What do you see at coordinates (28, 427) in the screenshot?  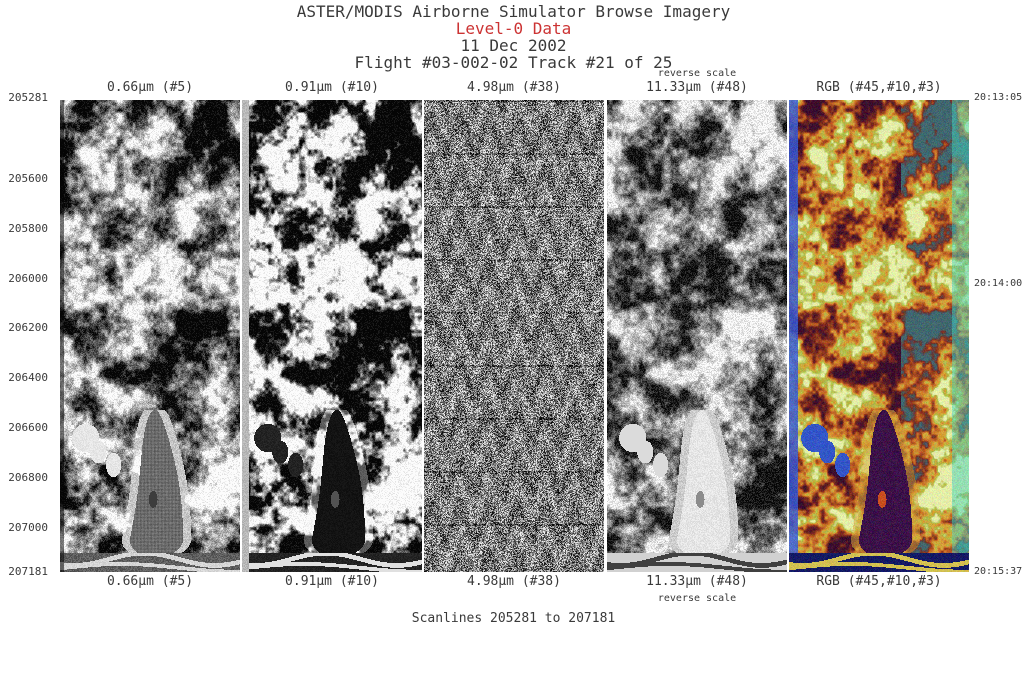 I see `scanline-label: 206600` at bounding box center [28, 427].